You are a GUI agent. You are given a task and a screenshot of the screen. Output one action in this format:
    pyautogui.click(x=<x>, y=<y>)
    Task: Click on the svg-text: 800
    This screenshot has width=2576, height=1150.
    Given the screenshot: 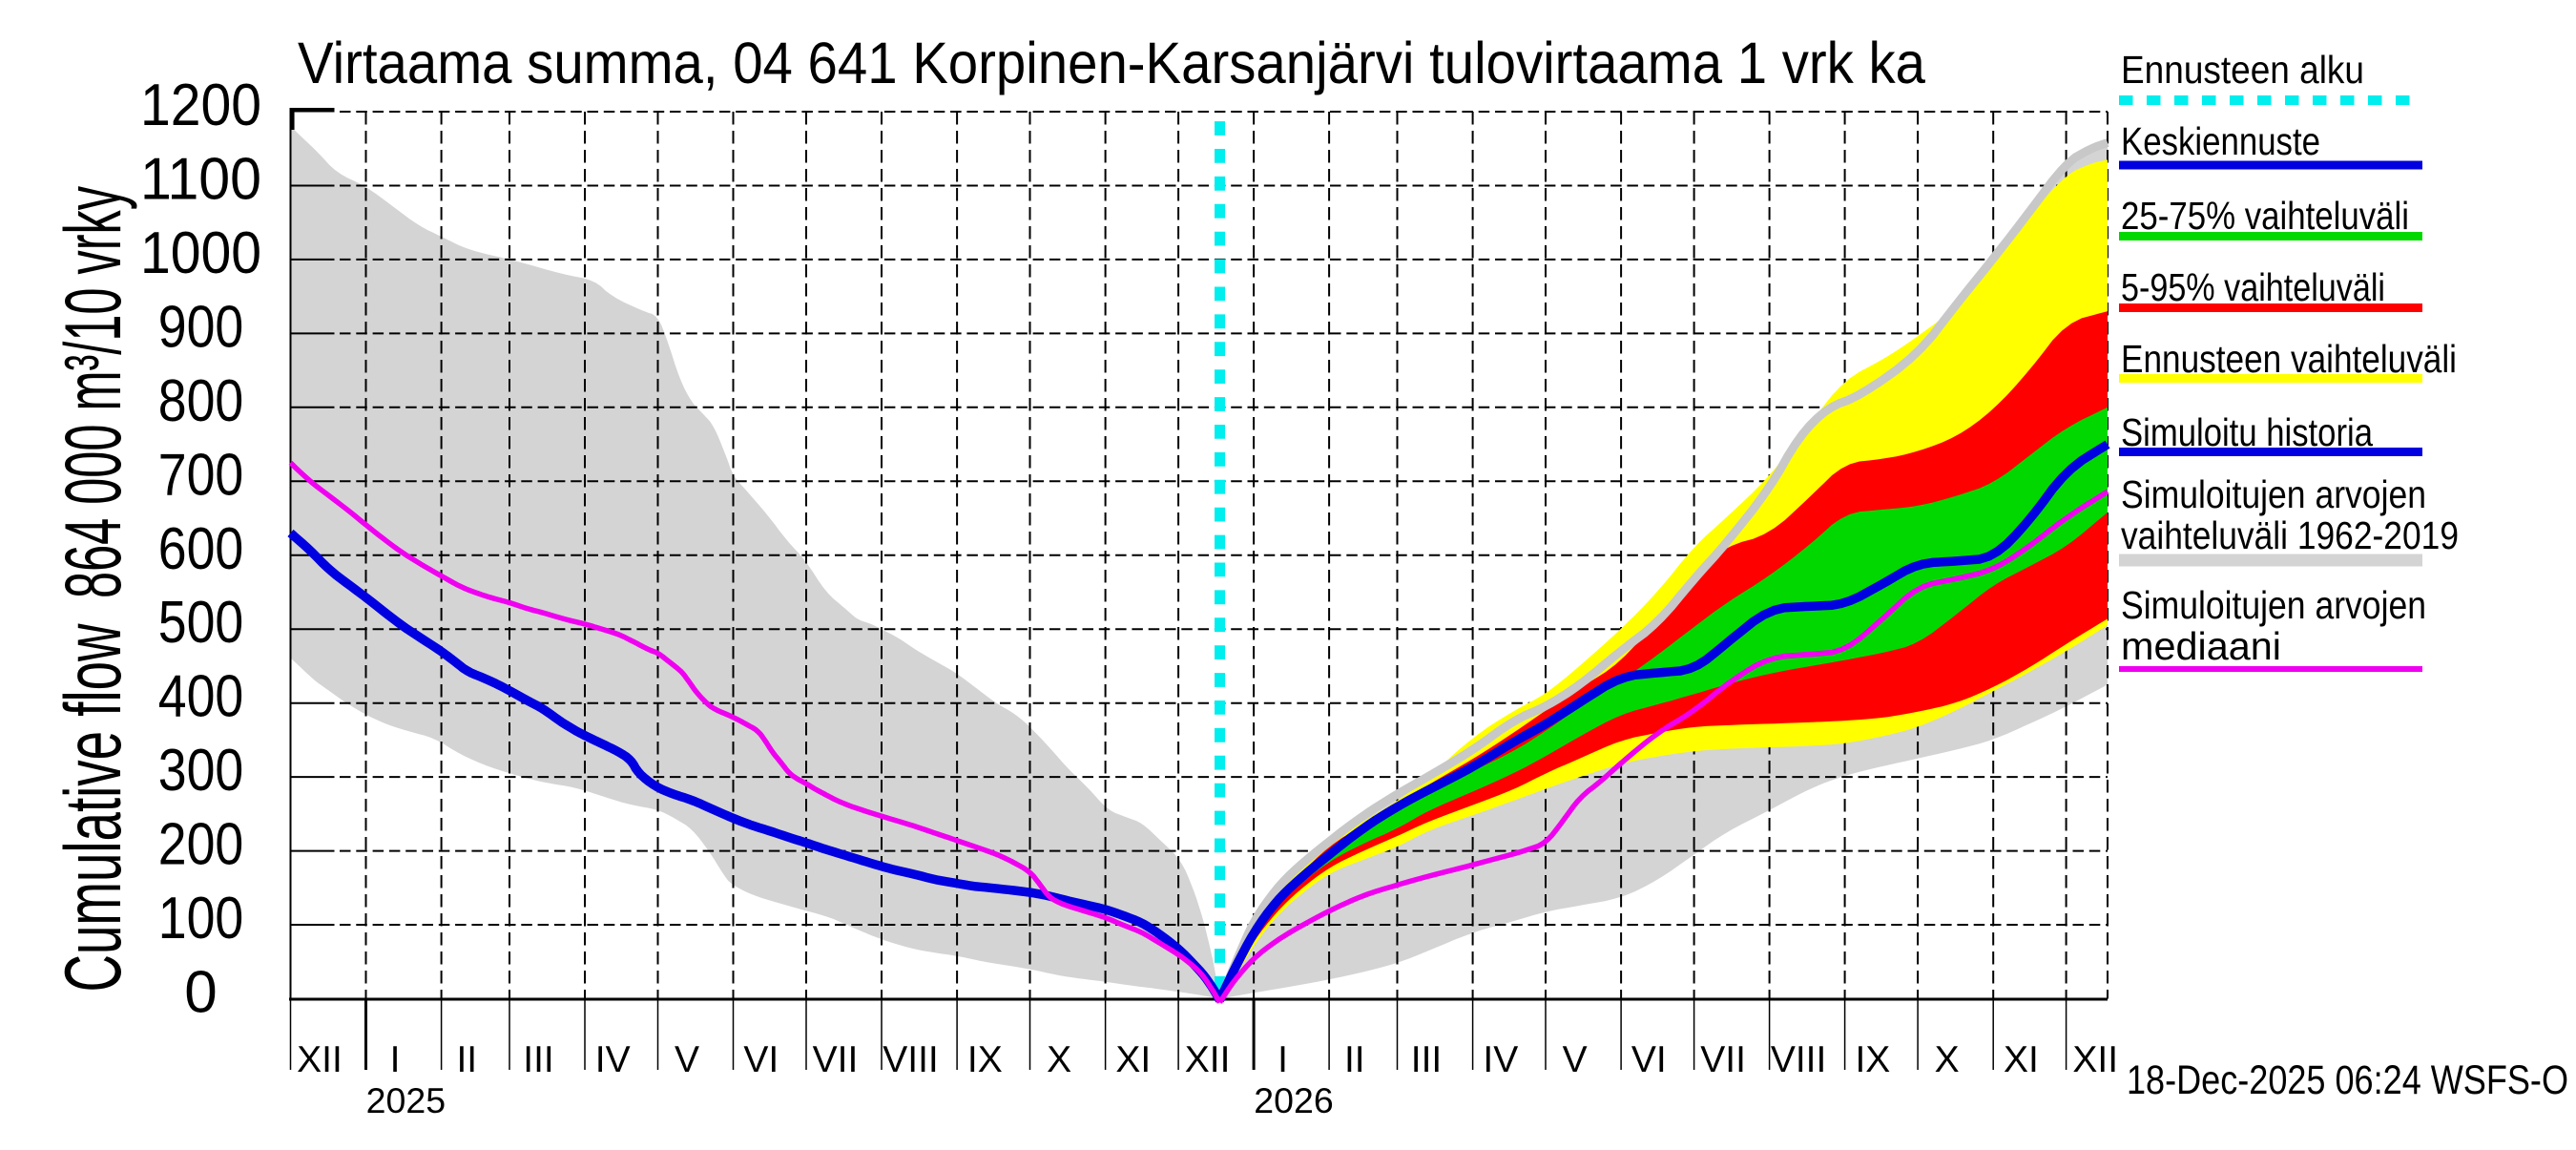 What is the action you would take?
    pyautogui.click(x=201, y=401)
    